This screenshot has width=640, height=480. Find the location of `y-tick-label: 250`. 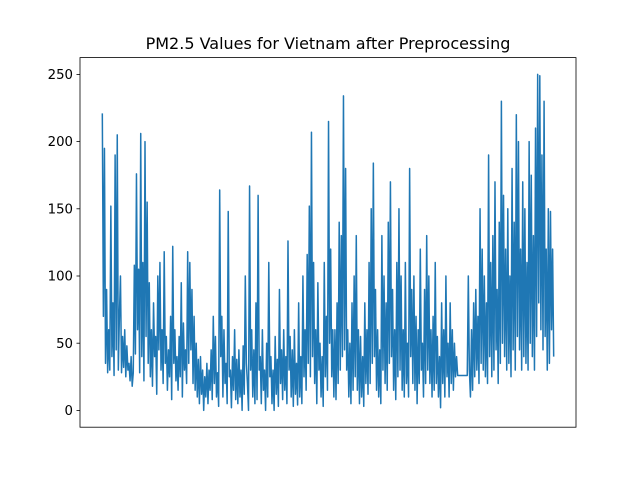

y-tick-label: 250 is located at coordinates (60, 75).